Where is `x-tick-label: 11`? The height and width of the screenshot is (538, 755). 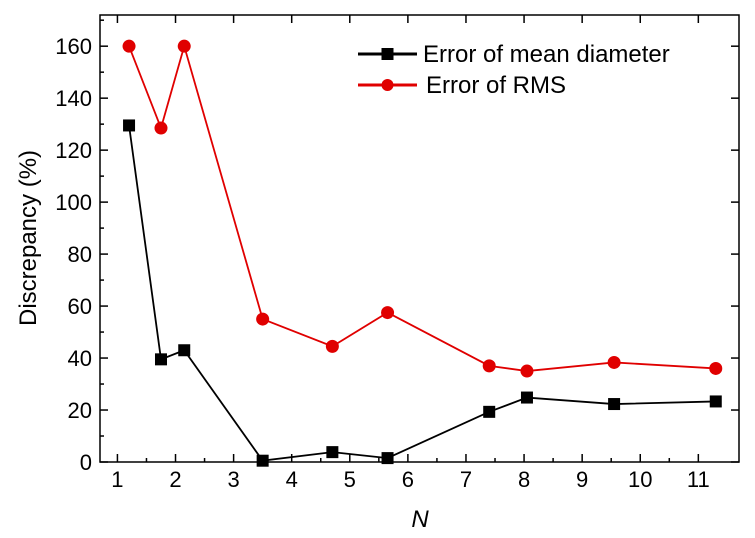 x-tick-label: 11 is located at coordinates (698, 479).